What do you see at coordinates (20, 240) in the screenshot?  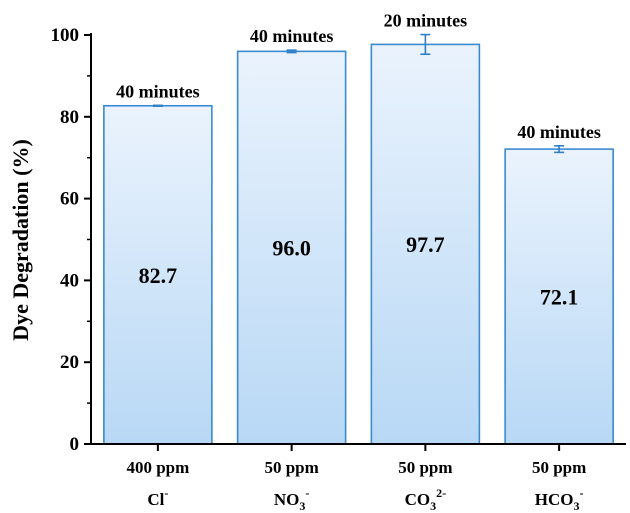 I see `y-axis-label: Dye Degradation (%)` at bounding box center [20, 240].